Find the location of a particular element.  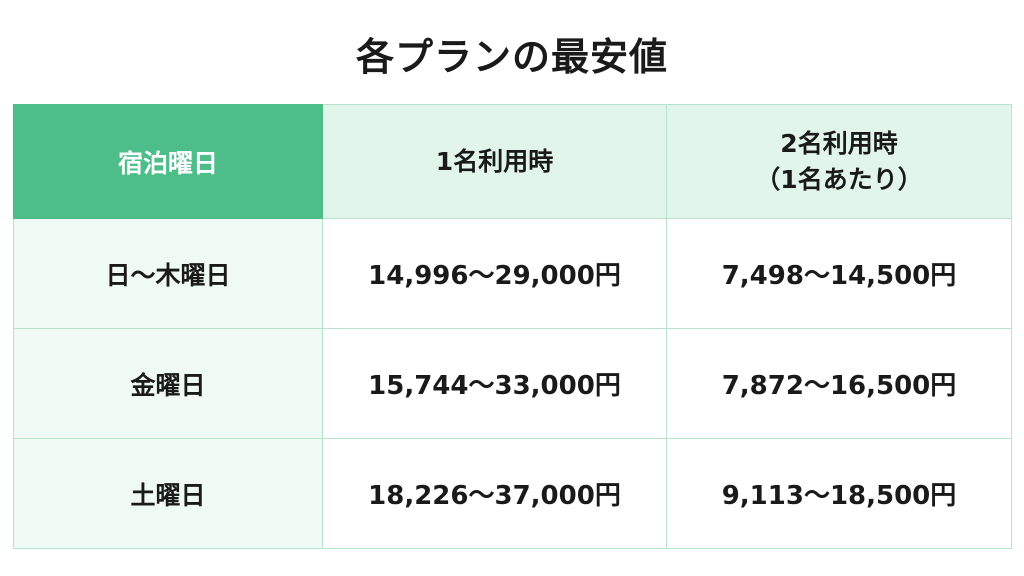

price-cell-single: 15,744〜33,000円 is located at coordinates (494, 383).